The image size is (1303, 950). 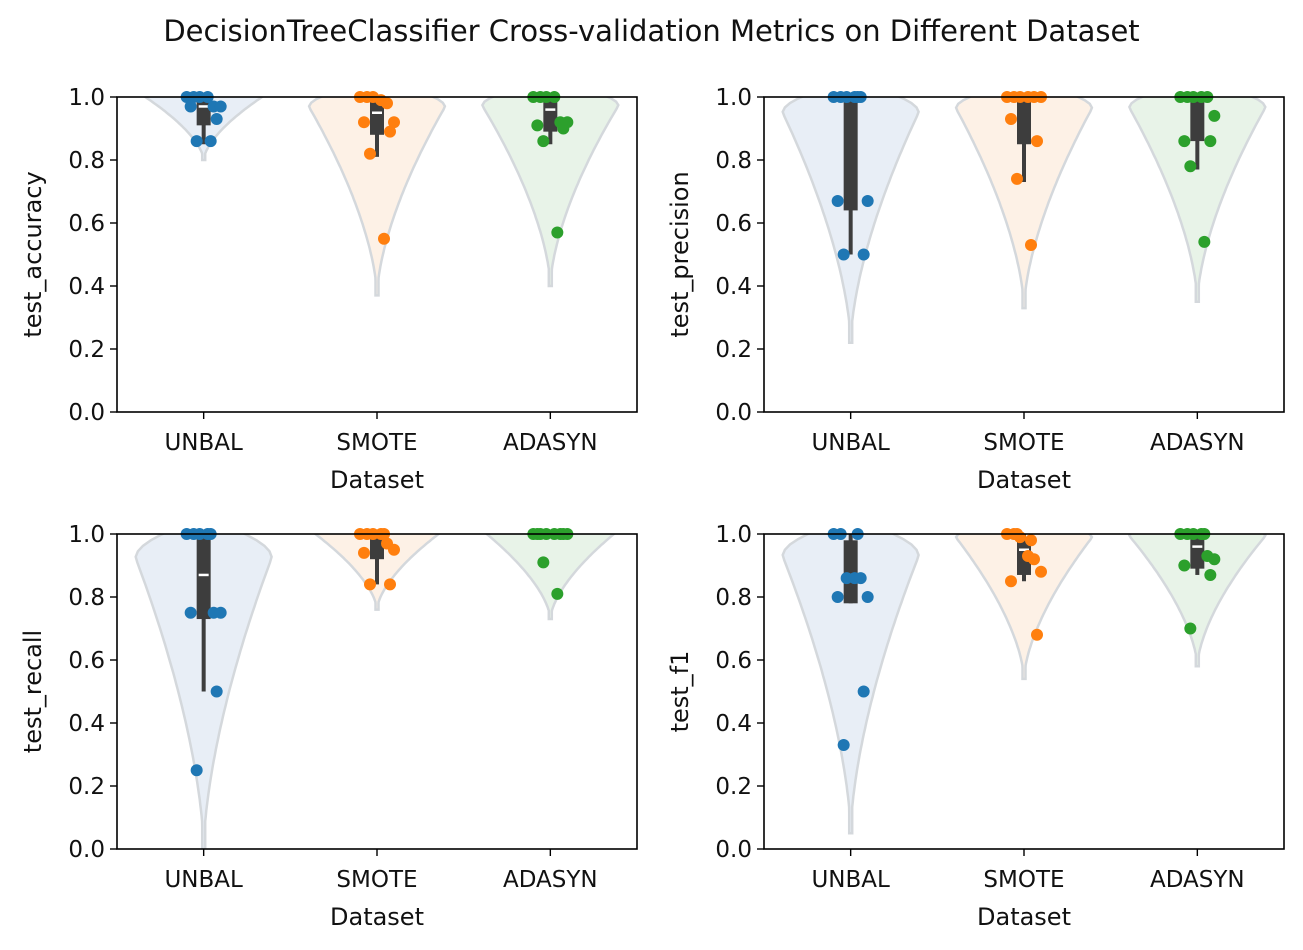 I want to click on y-axis-label: test_recall, so click(x=33, y=691).